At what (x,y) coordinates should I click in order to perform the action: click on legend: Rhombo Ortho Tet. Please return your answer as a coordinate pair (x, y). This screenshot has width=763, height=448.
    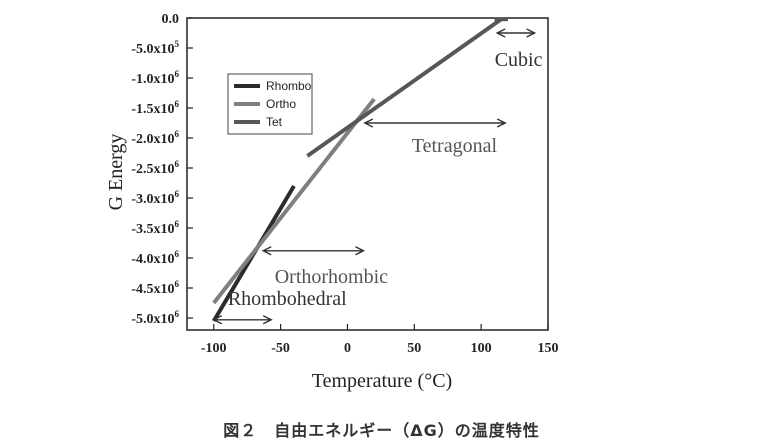
    Looking at the image, I should click on (270, 104).